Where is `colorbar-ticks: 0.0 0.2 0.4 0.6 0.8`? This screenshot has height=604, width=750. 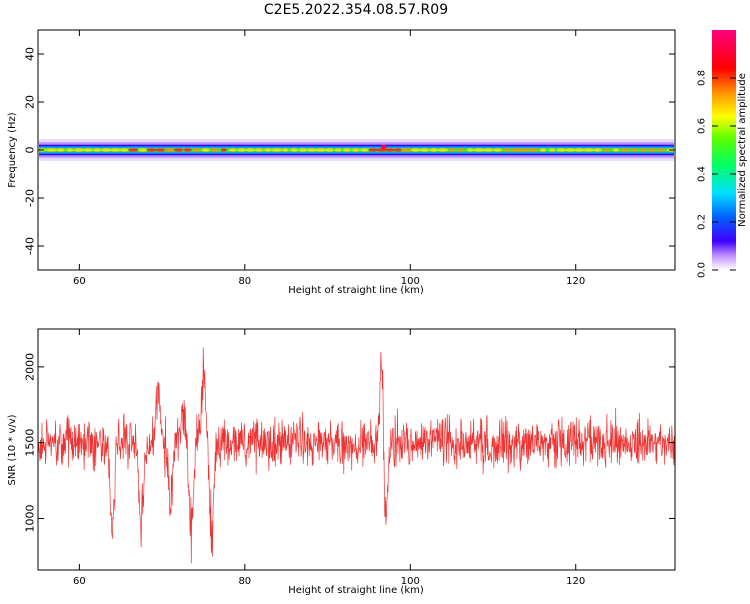
colorbar-ticks: 0.0 0.2 0.4 0.6 0.8 is located at coordinates (716, 174).